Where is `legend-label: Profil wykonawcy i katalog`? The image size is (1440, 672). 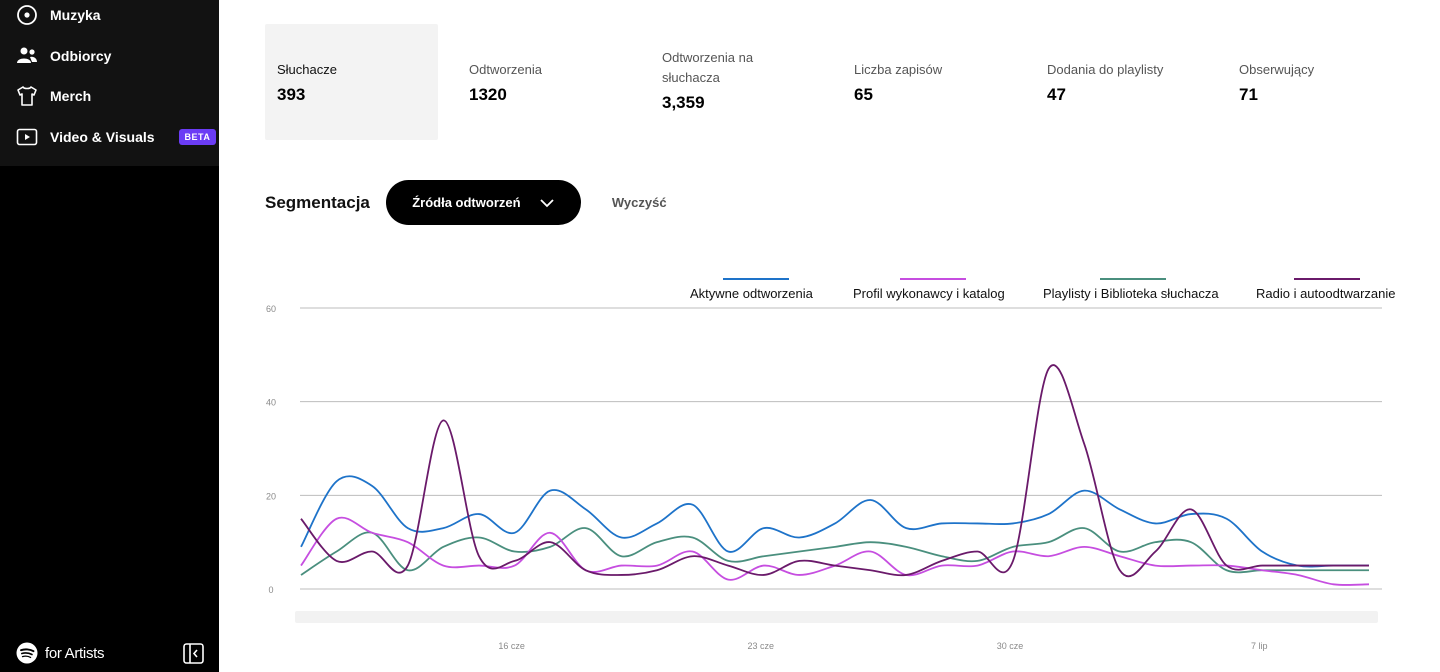 legend-label: Profil wykonawcy i katalog is located at coordinates (929, 293).